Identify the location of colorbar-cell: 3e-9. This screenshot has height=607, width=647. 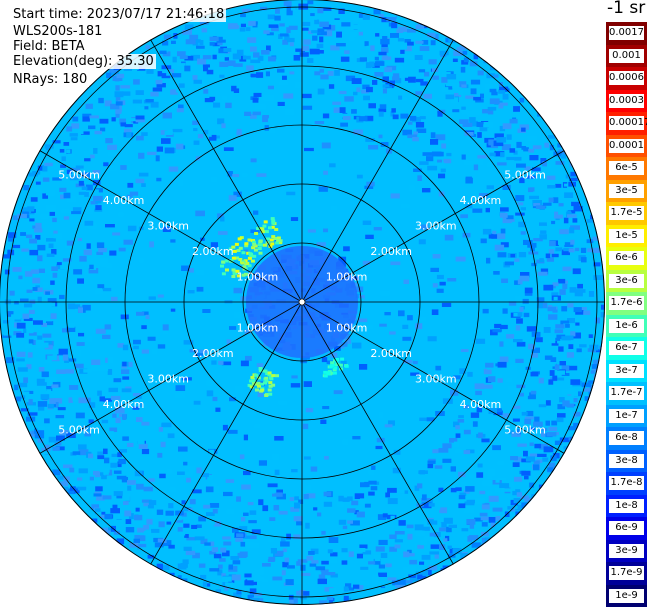
(626, 550).